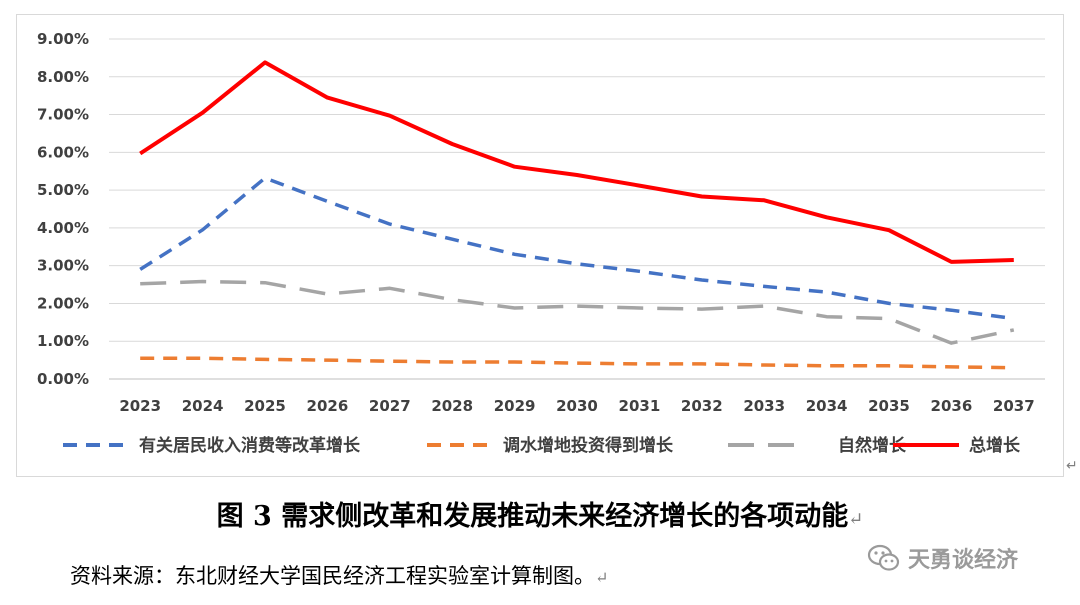 The height and width of the screenshot is (605, 1080). What do you see at coordinates (203, 406) in the screenshot?
I see `x-tick-label: 2024` at bounding box center [203, 406].